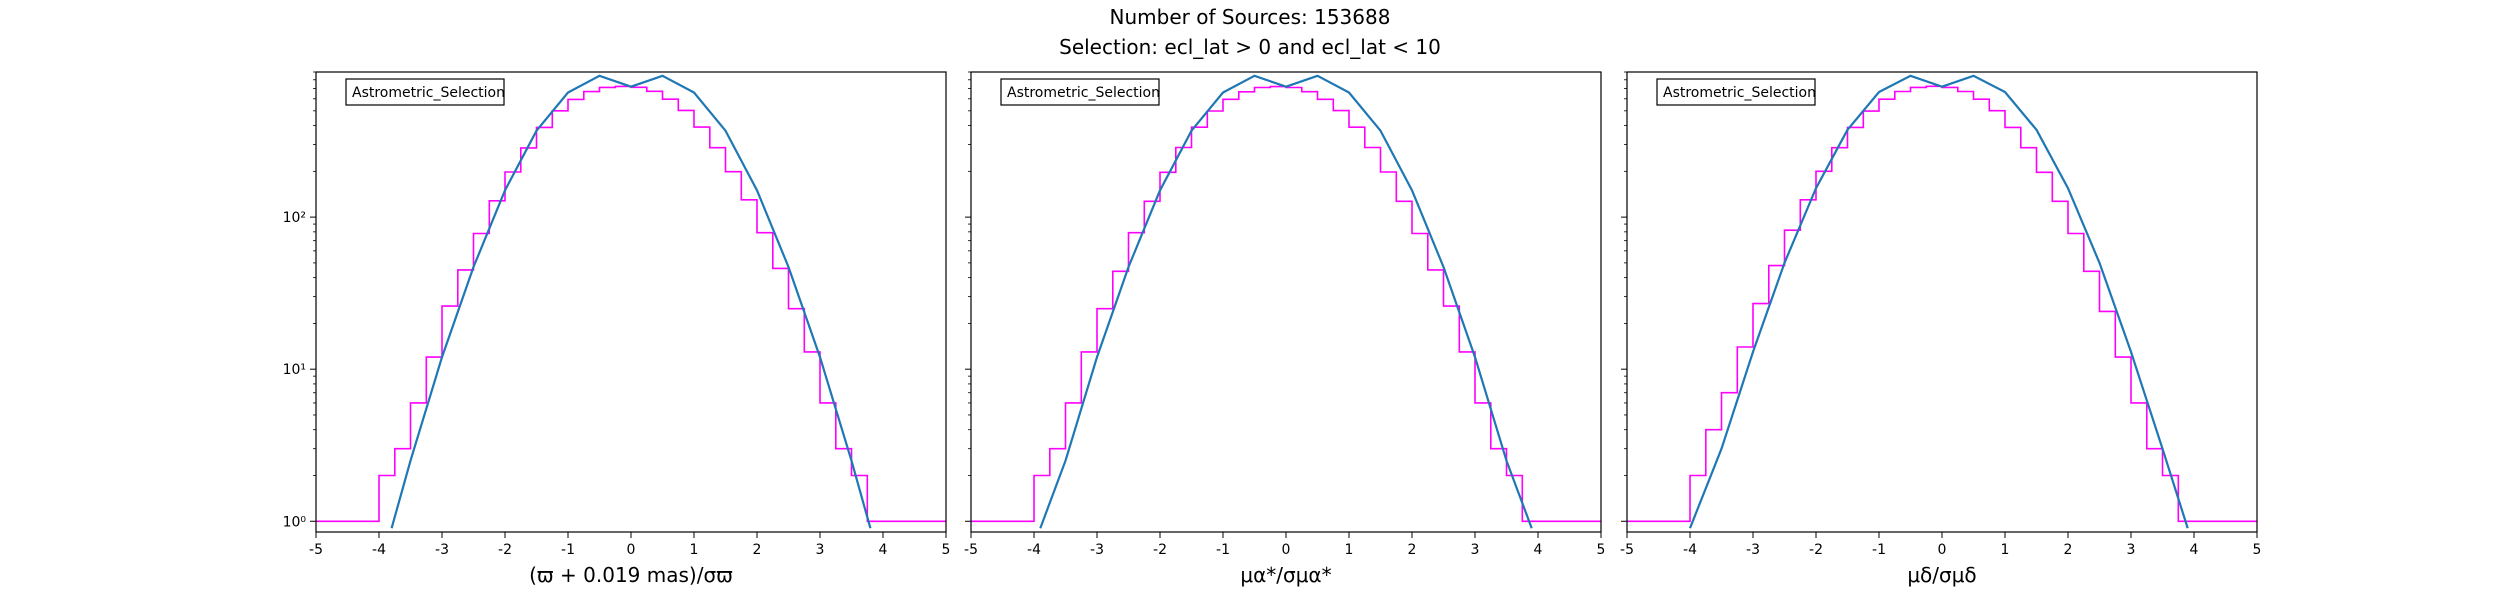 The height and width of the screenshot is (600, 2500). What do you see at coordinates (1285, 575) in the screenshot?
I see `x-axis-label: μα*/σμα*` at bounding box center [1285, 575].